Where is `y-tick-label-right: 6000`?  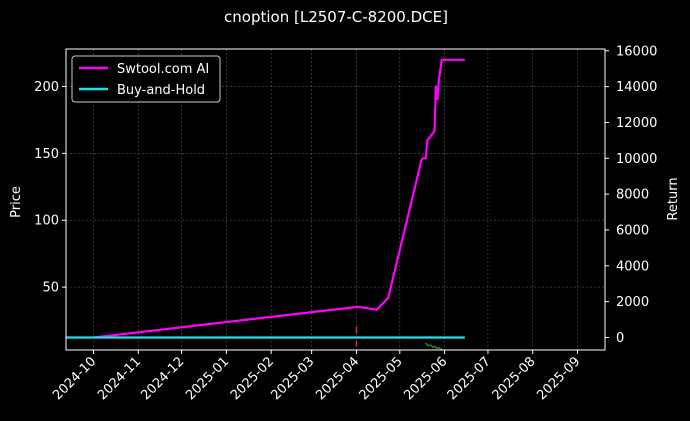
y-tick-label-right: 6000 is located at coordinates (632, 230).